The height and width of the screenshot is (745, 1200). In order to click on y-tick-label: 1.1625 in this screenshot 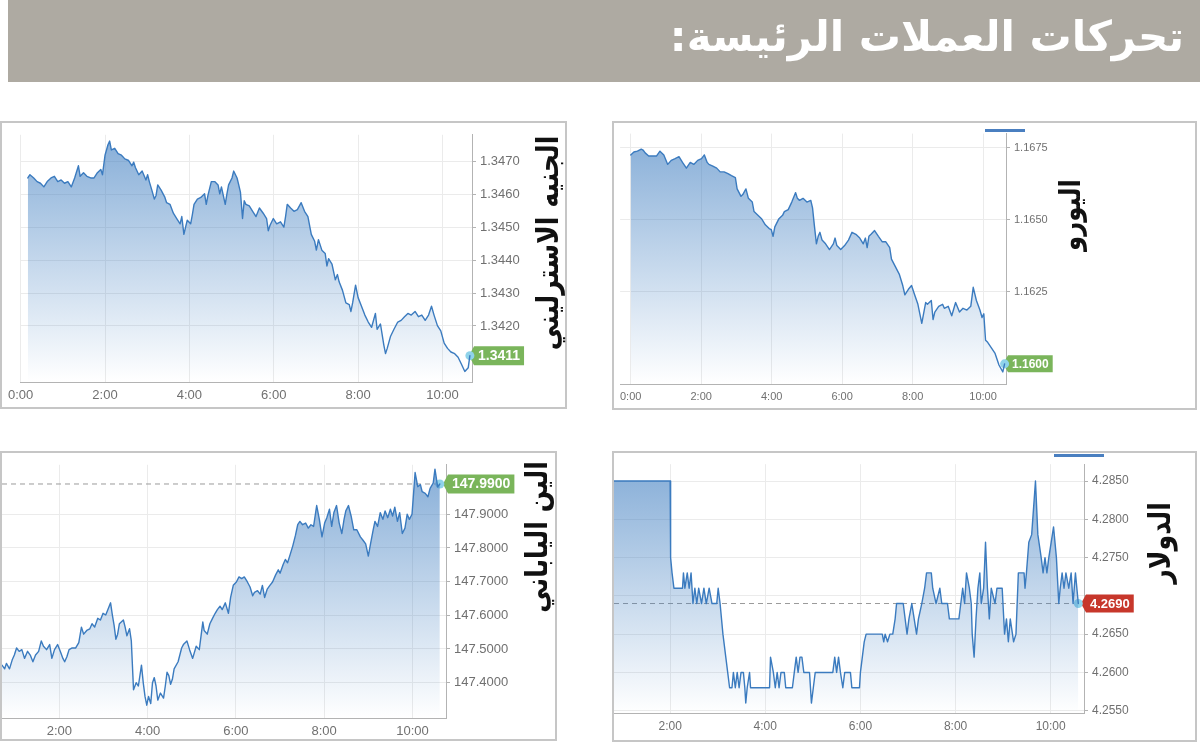, I will do `click(1031, 290)`.